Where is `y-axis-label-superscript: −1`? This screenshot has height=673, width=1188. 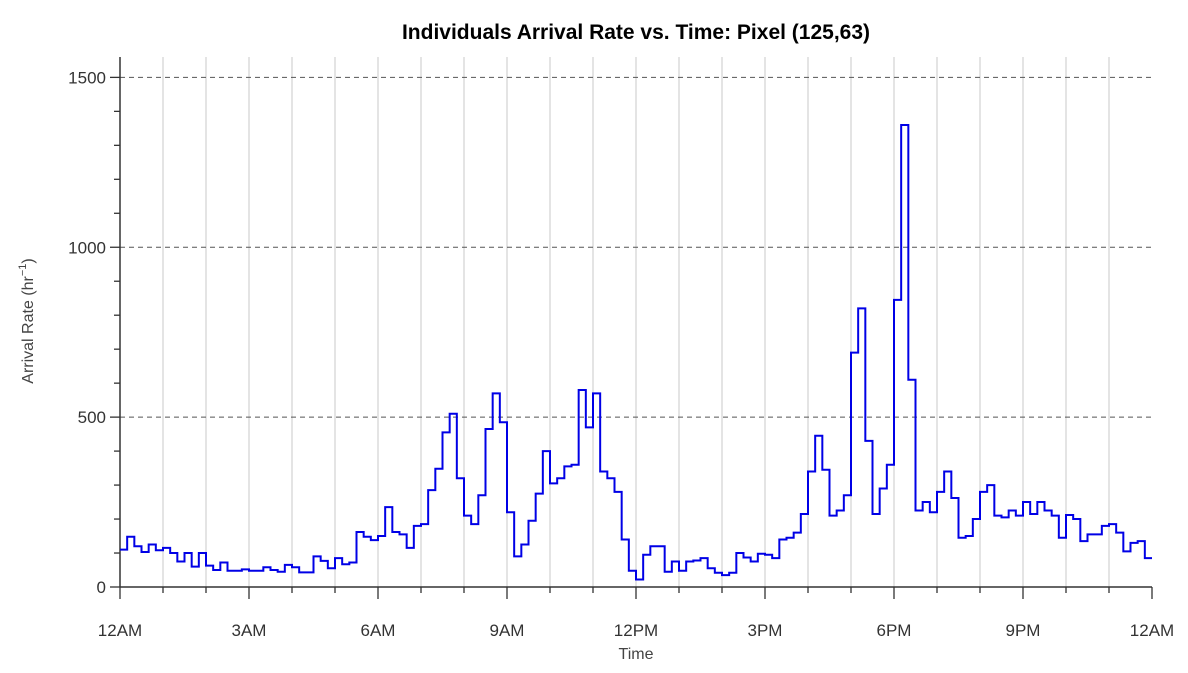 y-axis-label-superscript: −1 is located at coordinates (23, 270).